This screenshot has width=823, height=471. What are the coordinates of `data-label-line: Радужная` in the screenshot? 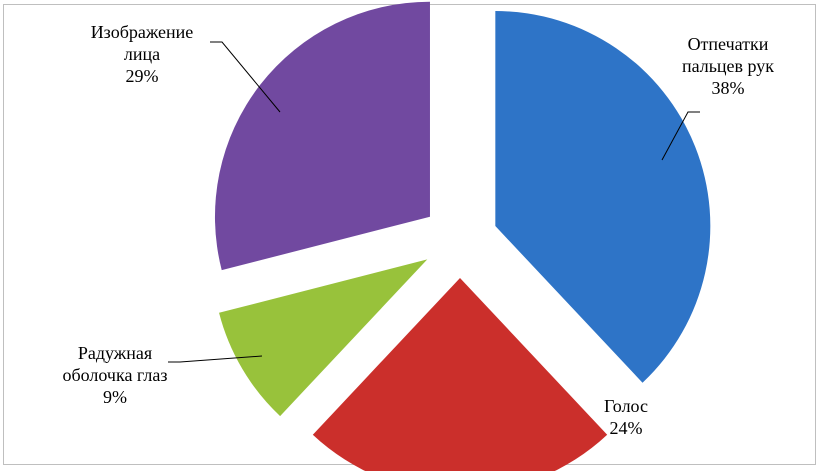 It's located at (115, 353).